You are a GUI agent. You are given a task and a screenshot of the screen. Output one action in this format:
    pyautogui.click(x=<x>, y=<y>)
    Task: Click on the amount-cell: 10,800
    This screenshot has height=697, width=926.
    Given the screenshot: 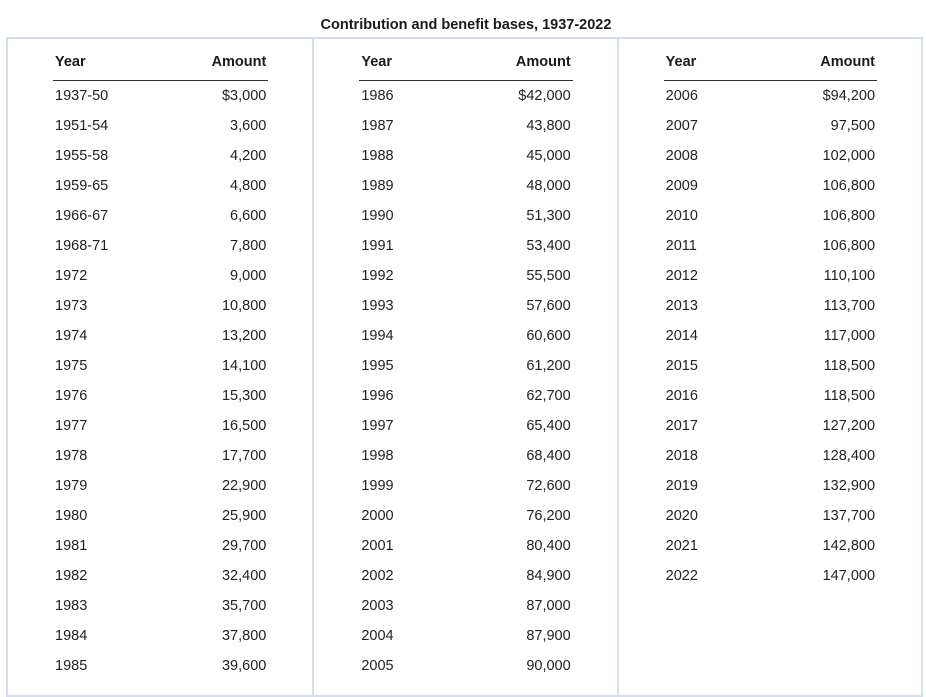 What is the action you would take?
    pyautogui.click(x=244, y=306)
    